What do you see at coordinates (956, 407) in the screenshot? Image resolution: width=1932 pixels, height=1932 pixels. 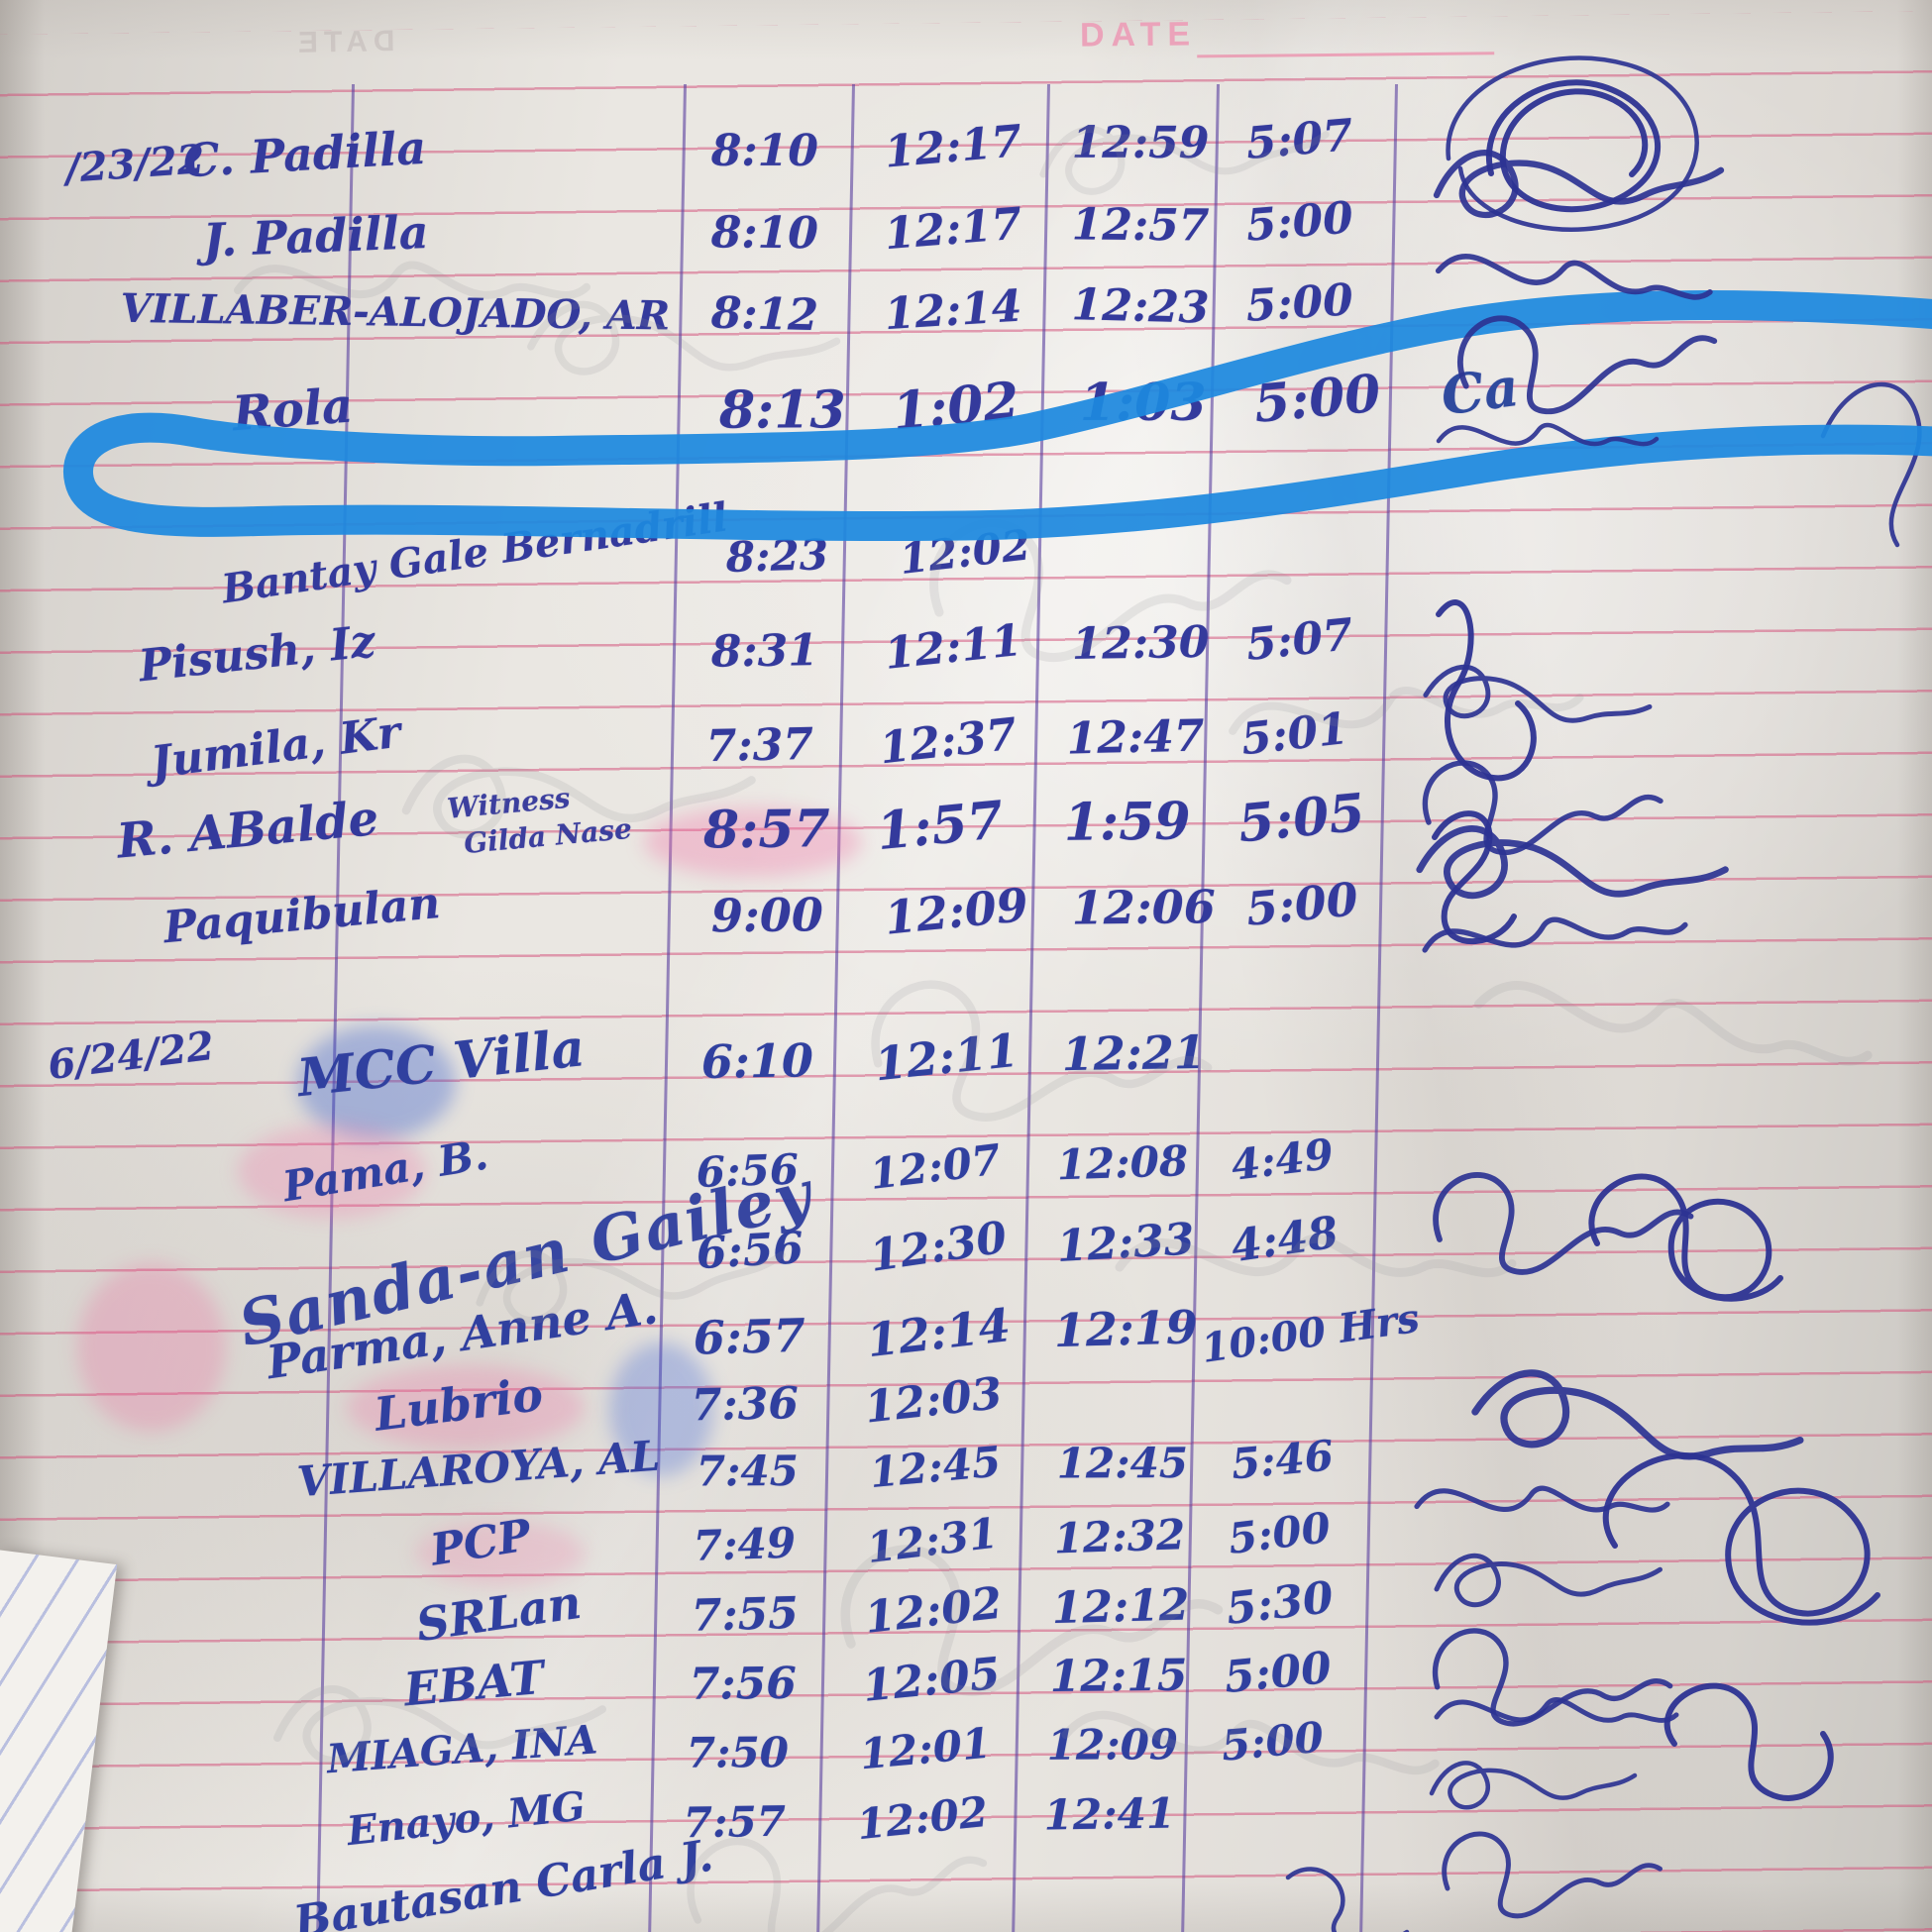 I see `time-cell: 1:02` at bounding box center [956, 407].